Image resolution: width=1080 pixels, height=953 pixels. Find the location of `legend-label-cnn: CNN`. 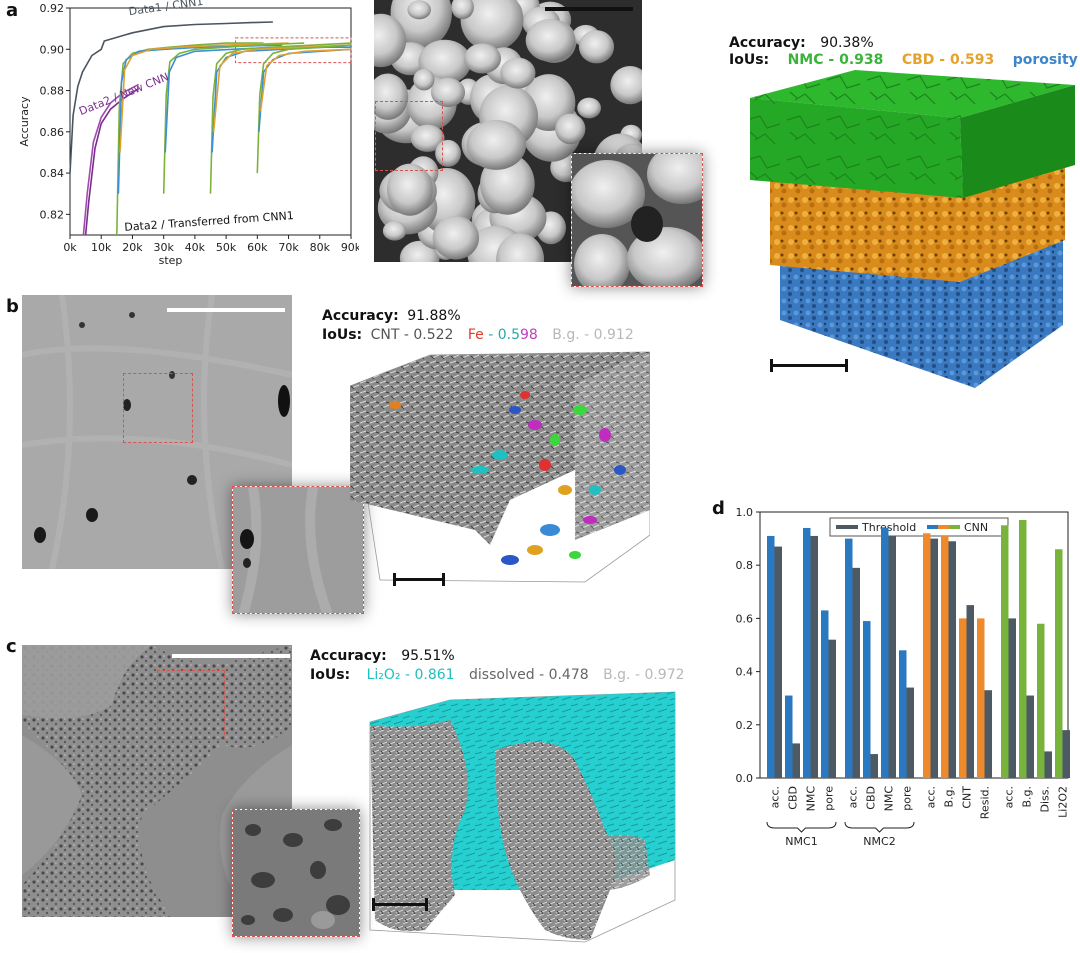

legend-label-cnn: CNN is located at coordinates (976, 527).